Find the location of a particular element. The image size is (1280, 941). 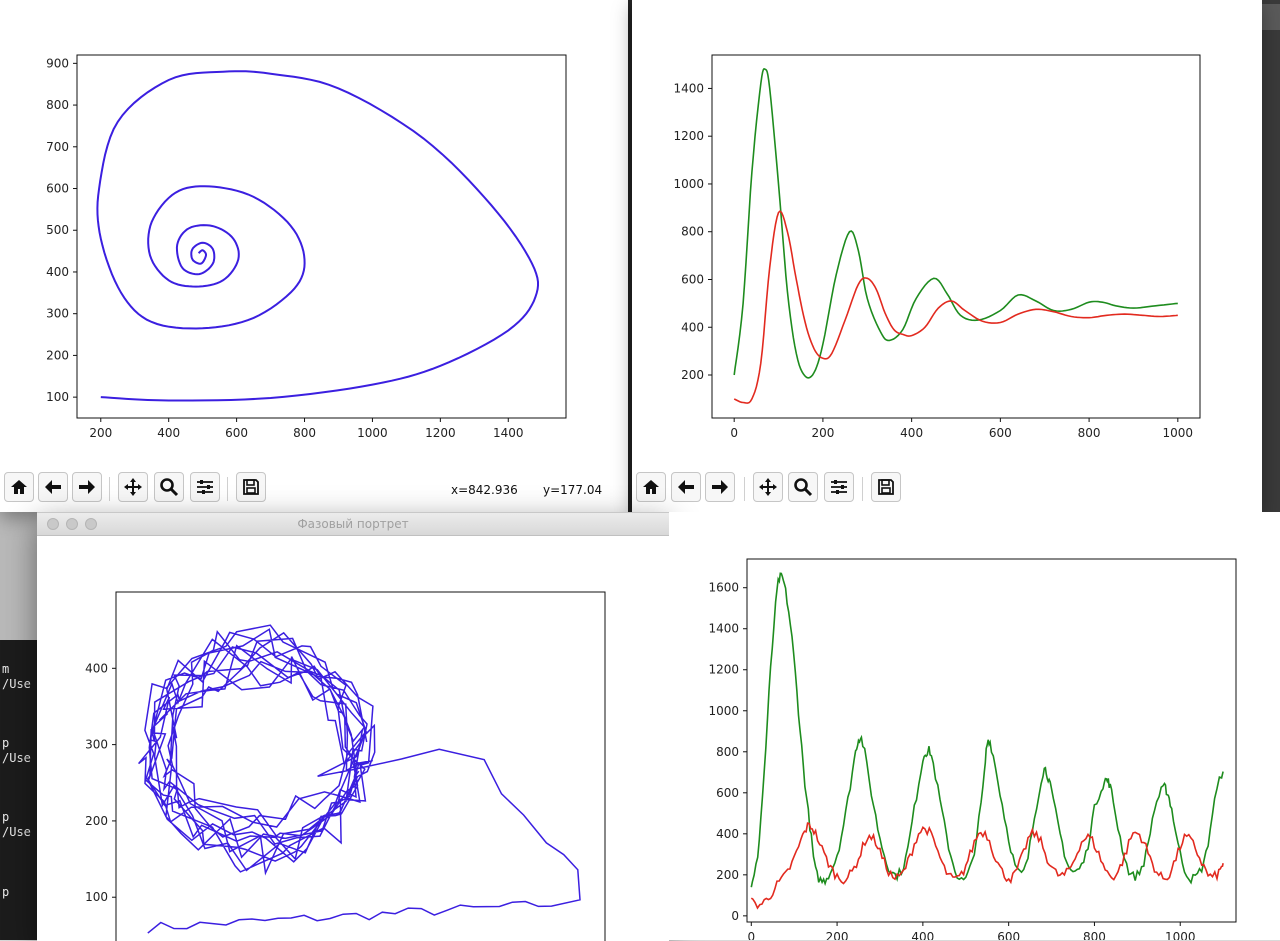

zoom-icon is located at coordinates (803, 487).